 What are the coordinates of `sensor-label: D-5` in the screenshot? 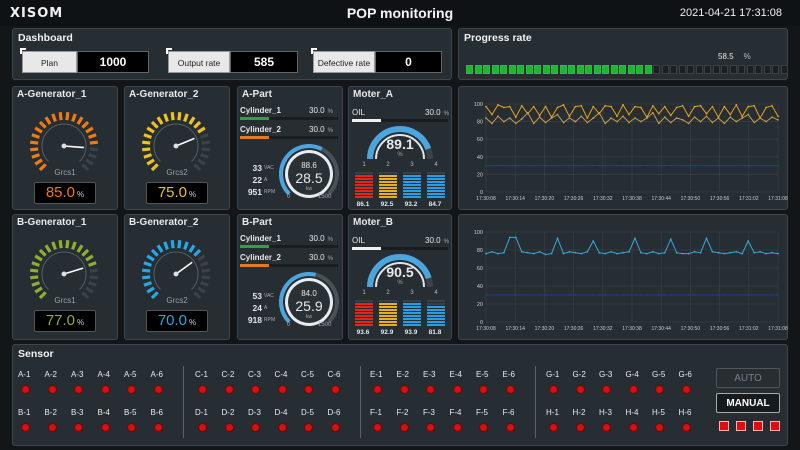 It's located at (307, 412).